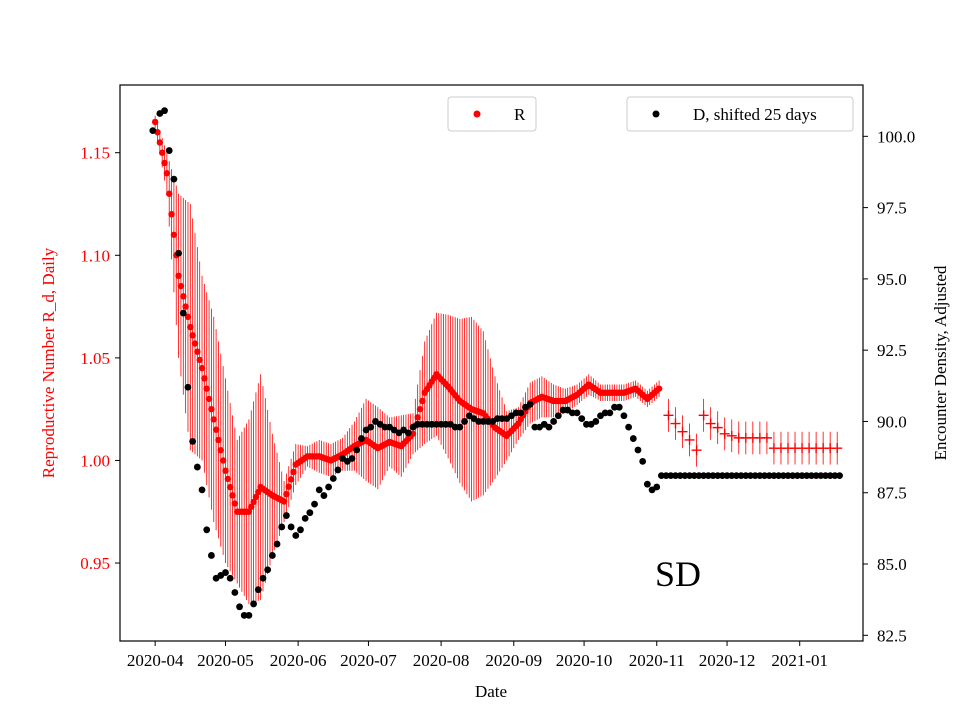  I want to click on left-y-axis-ticks: 0.95 1.00 1.05 1.10 1.15, so click(100, 358).